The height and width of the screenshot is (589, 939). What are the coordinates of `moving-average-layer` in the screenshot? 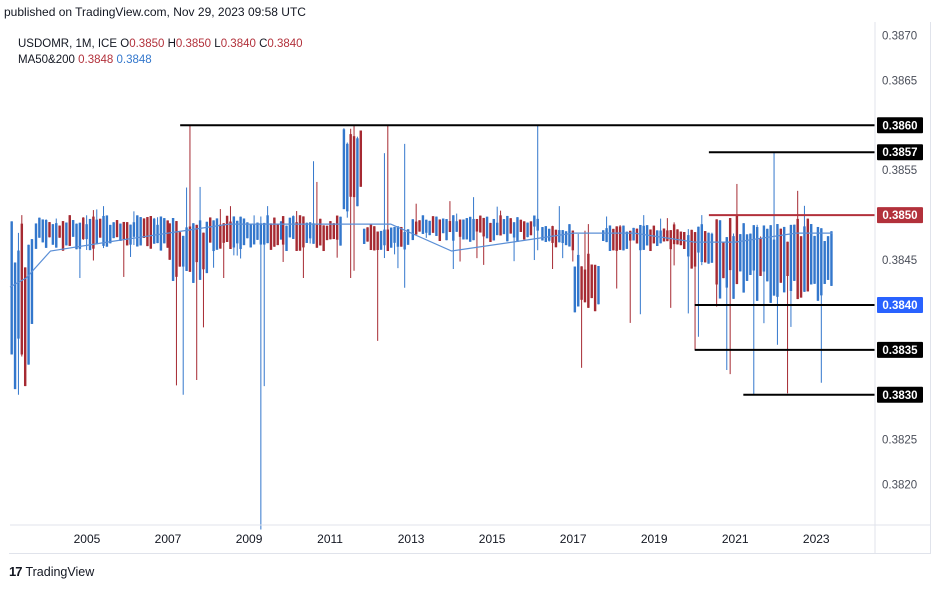 It's located at (421, 255).